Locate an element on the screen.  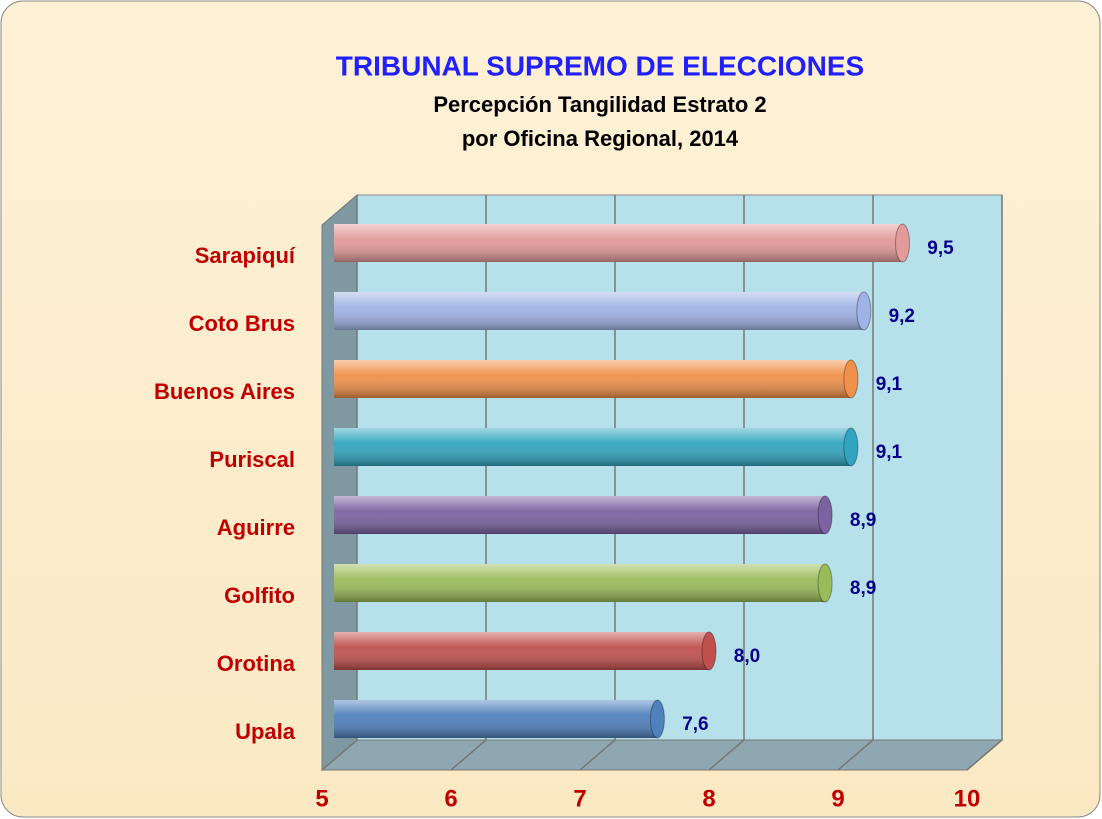
x-tick-label: 7 is located at coordinates (579, 798).